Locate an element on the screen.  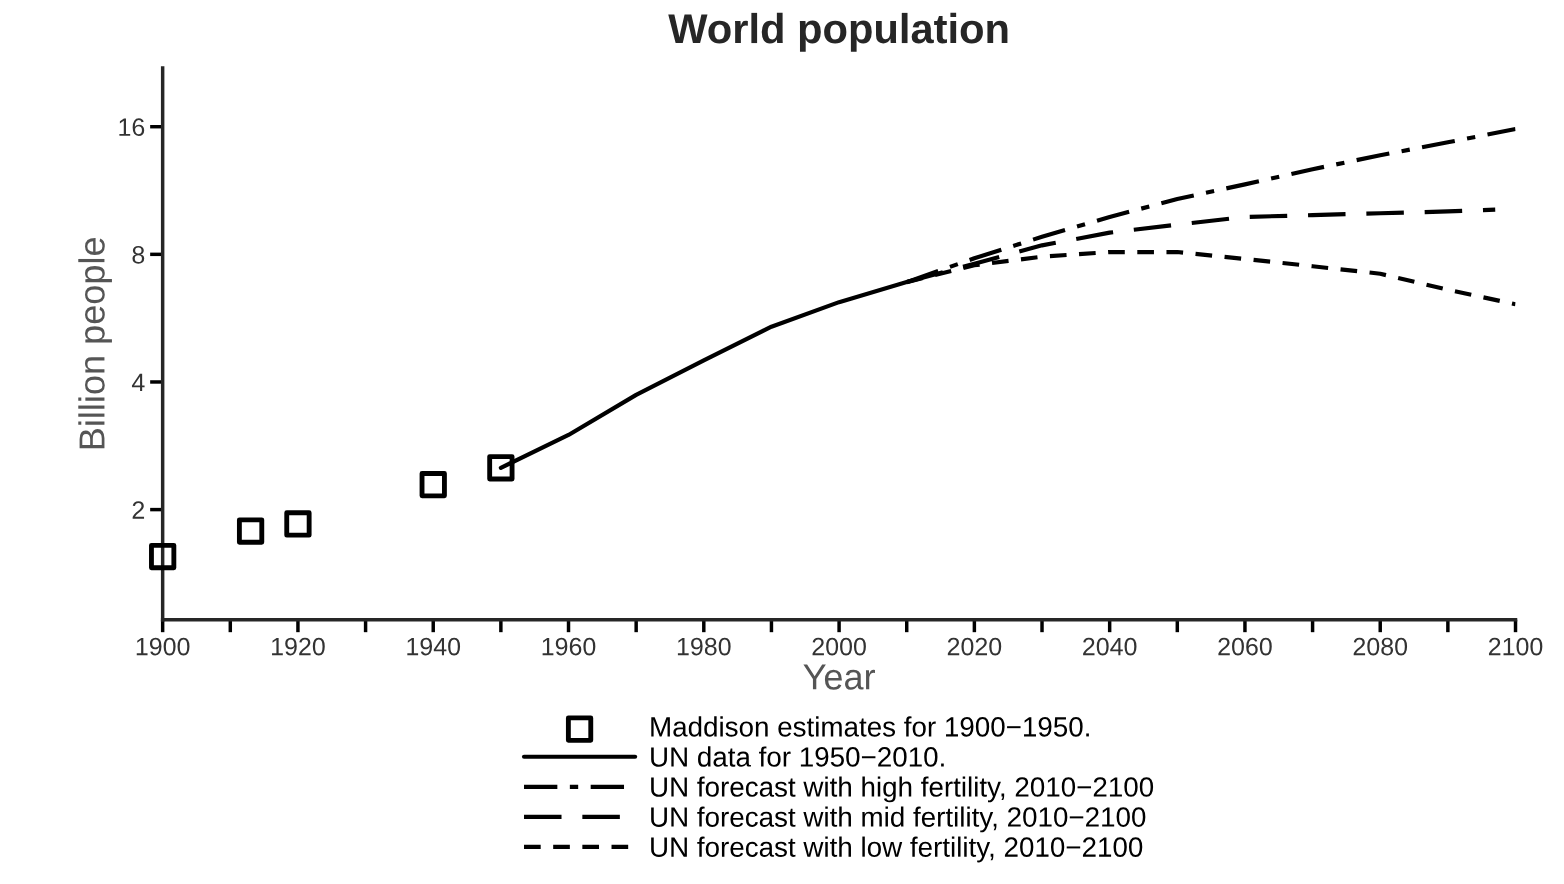
x-axis-title: Year is located at coordinates (839, 677).